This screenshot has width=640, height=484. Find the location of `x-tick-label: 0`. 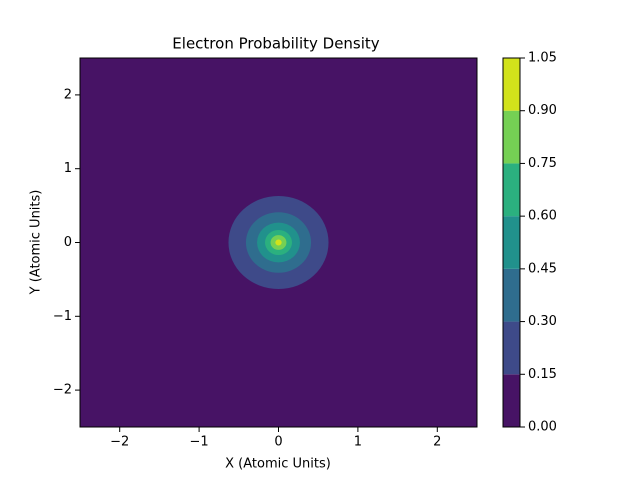

x-tick-label: 0 is located at coordinates (278, 442).